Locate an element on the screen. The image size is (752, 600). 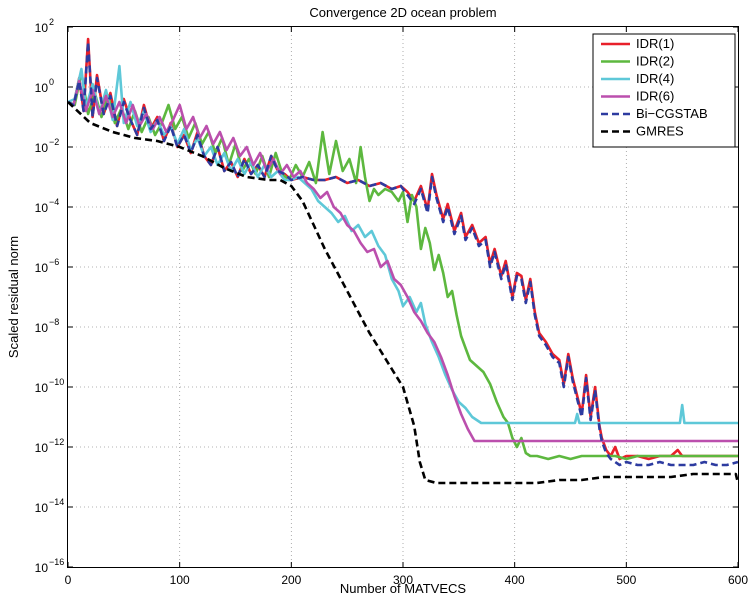
y-tick-exponent: −12 is located at coordinates (56, 442).